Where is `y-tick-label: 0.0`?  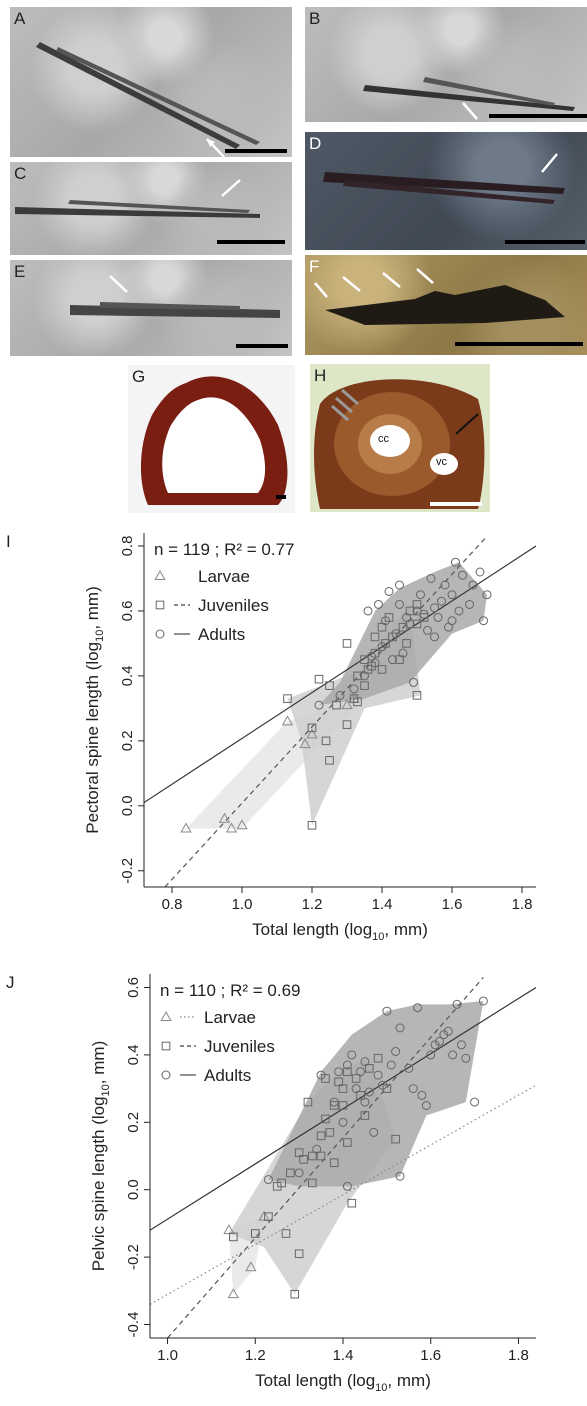
y-tick-label: 0.0 is located at coordinates (133, 1189).